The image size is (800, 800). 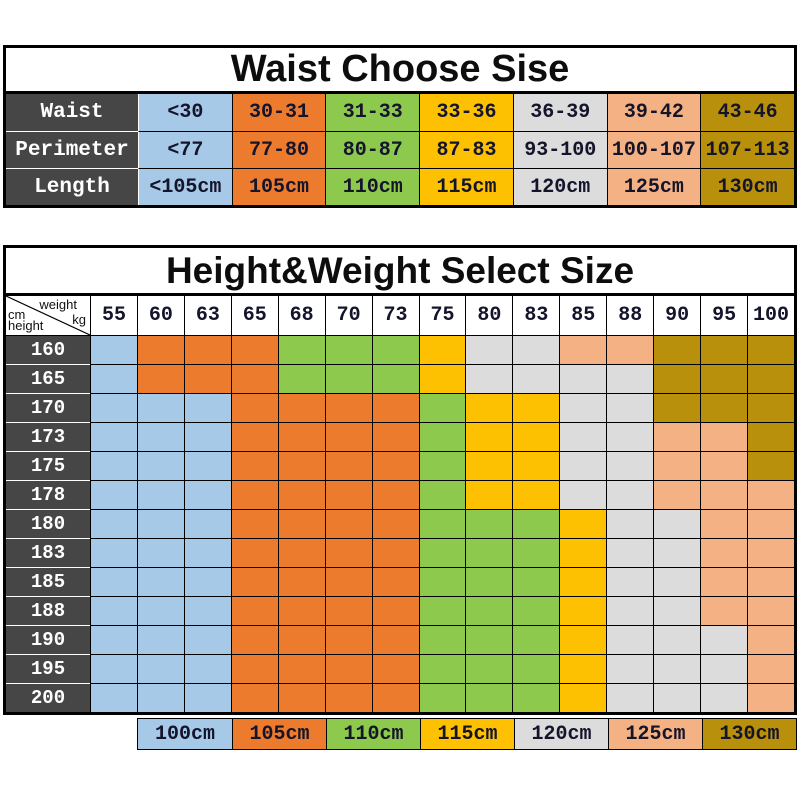 What do you see at coordinates (72, 149) in the screenshot?
I see `waist-row-label: Perimeter` at bounding box center [72, 149].